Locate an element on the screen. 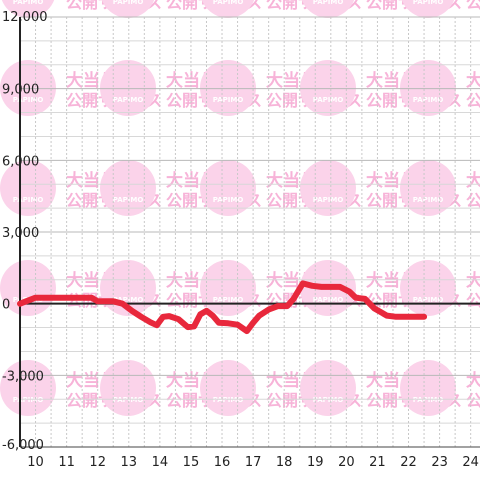 This screenshot has width=480, height=480. watermark: PAPIMO大当り情報公開サービス is located at coordinates (440, 9).